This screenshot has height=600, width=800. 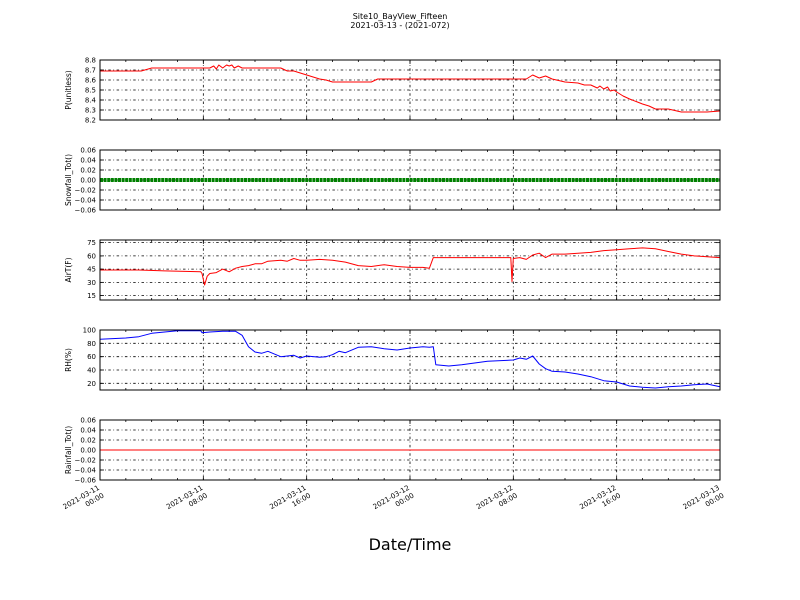 What do you see at coordinates (90, 121) in the screenshot?
I see `y-tick-label: 8.2` at bounding box center [90, 121].